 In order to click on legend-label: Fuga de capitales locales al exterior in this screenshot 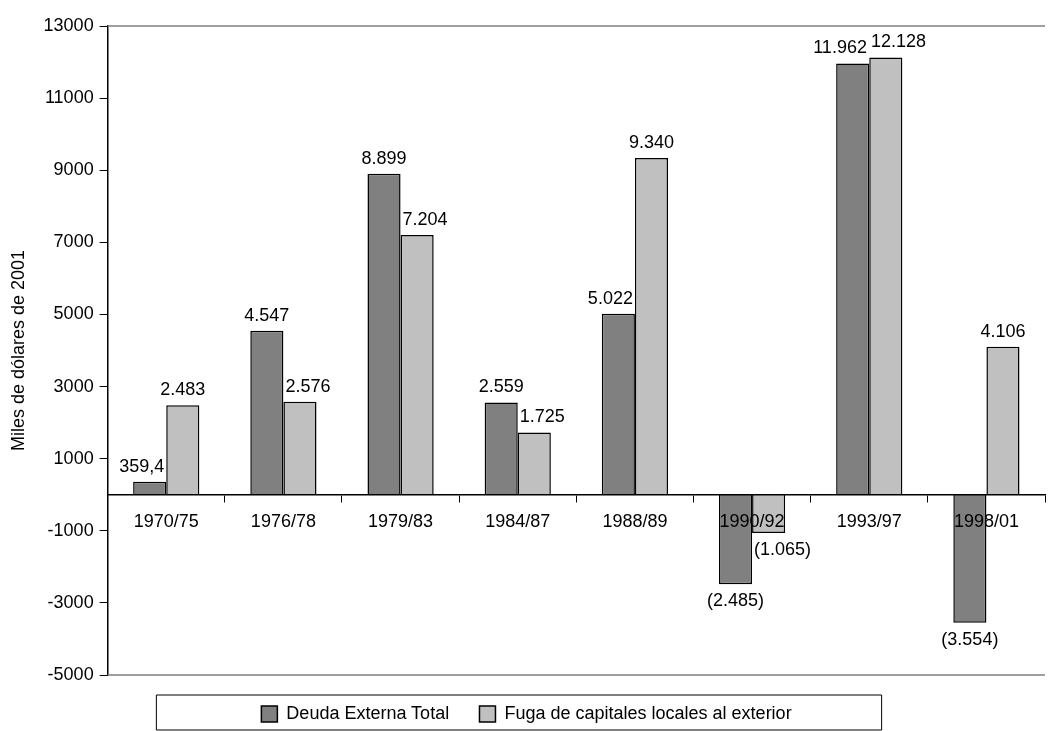, I will do `click(648, 712)`.